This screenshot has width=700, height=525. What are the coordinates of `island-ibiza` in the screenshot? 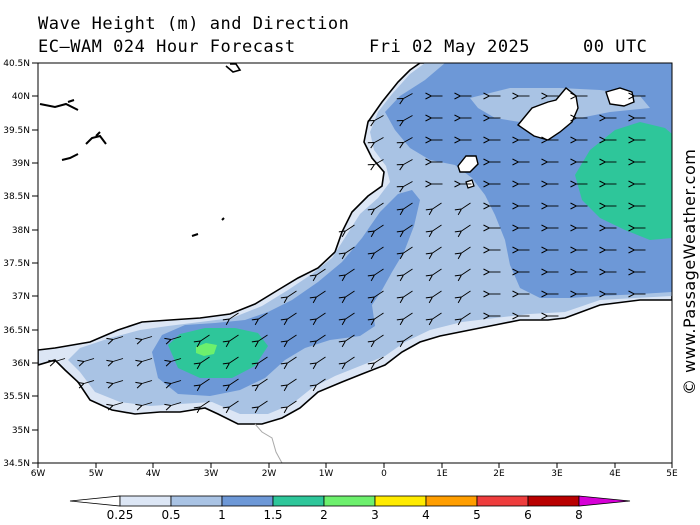 It's located at (468, 164).